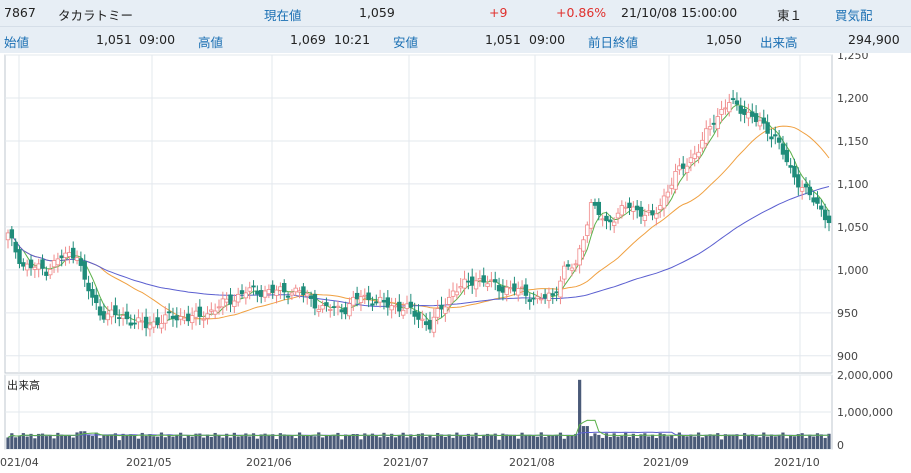  What do you see at coordinates (503, 39) in the screenshot?
I see `low-value: 1,051` at bounding box center [503, 39].